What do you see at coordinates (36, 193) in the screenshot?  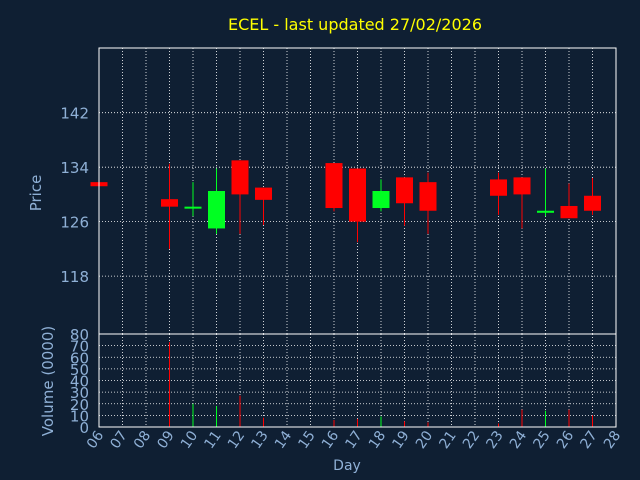 I see `price-axis-label: Price` at bounding box center [36, 193].